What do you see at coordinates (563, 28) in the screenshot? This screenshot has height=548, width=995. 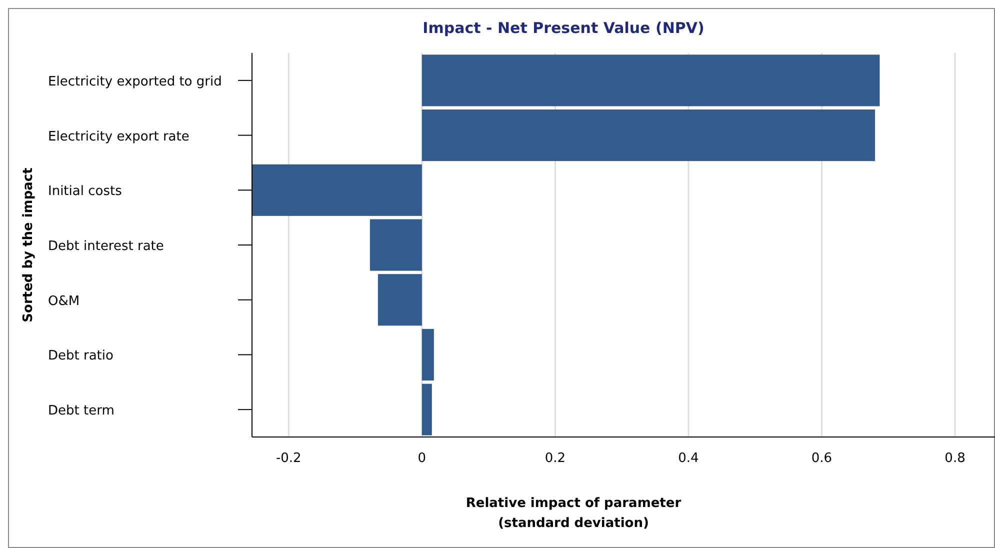 I see `chart-title: Impact - Net Present Value (NPV)` at bounding box center [563, 28].